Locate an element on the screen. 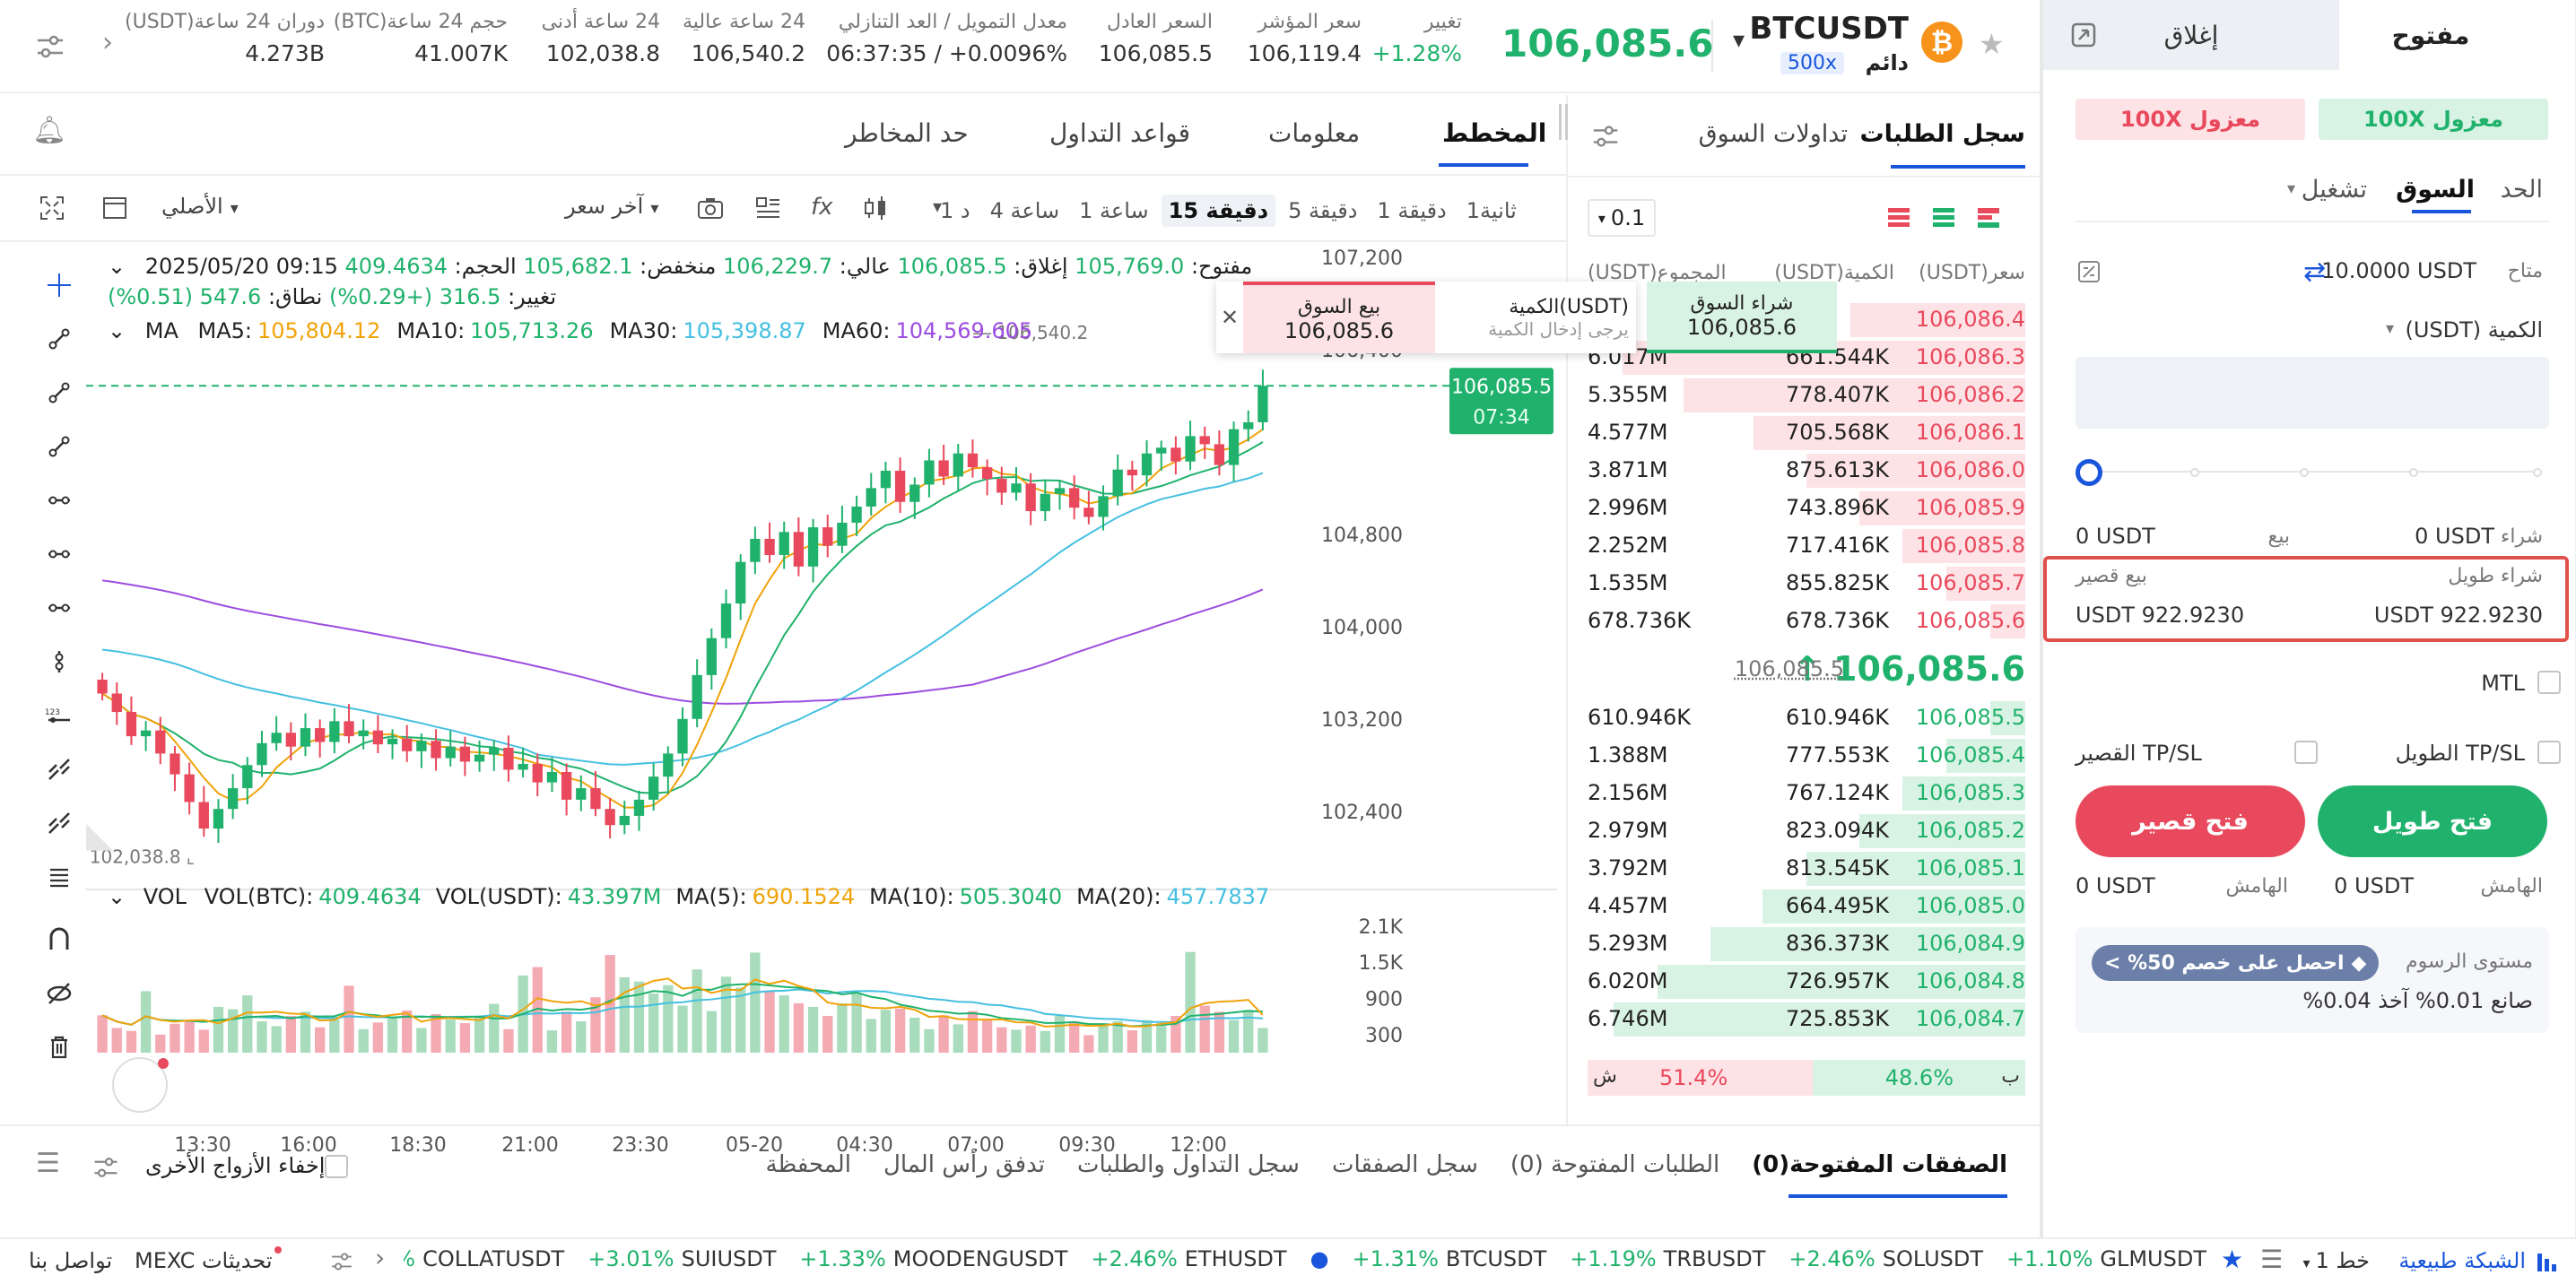 Image resolution: width=2576 pixels, height=1284 pixels. tab-open: مفتوح is located at coordinates (2430, 35).